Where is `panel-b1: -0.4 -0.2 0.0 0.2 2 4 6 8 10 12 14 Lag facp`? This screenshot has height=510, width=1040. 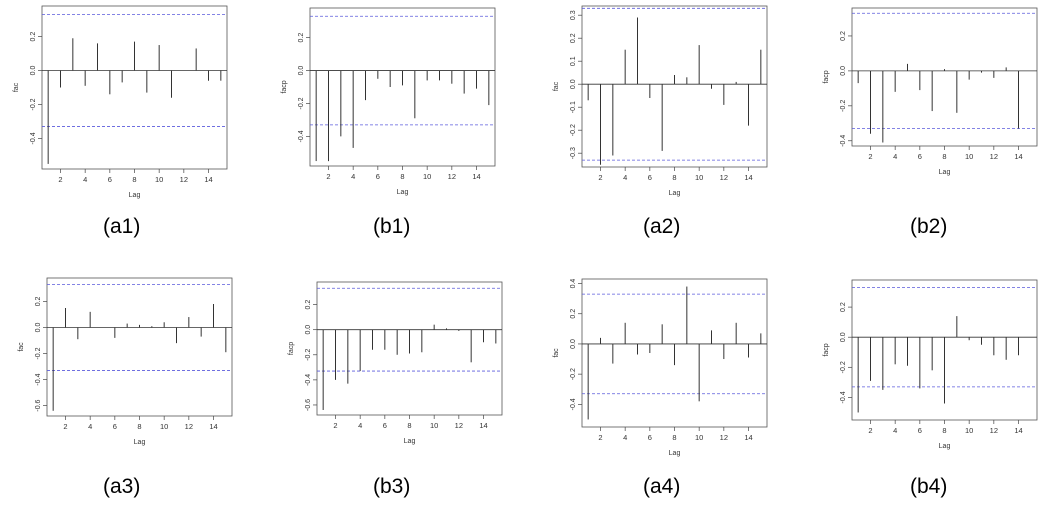
panel-b1: -0.4 -0.2 0.0 0.2 2 4 6 8 10 12 14 Lag facp is located at coordinates (385, 107).